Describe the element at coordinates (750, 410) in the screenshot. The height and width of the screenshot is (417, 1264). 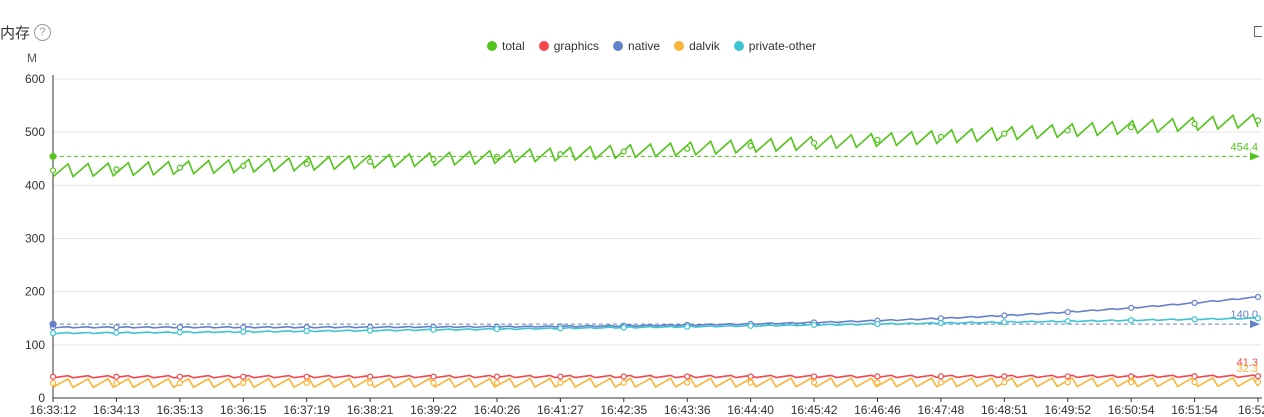
I see `x-tick-label: 16:44:40` at that location.